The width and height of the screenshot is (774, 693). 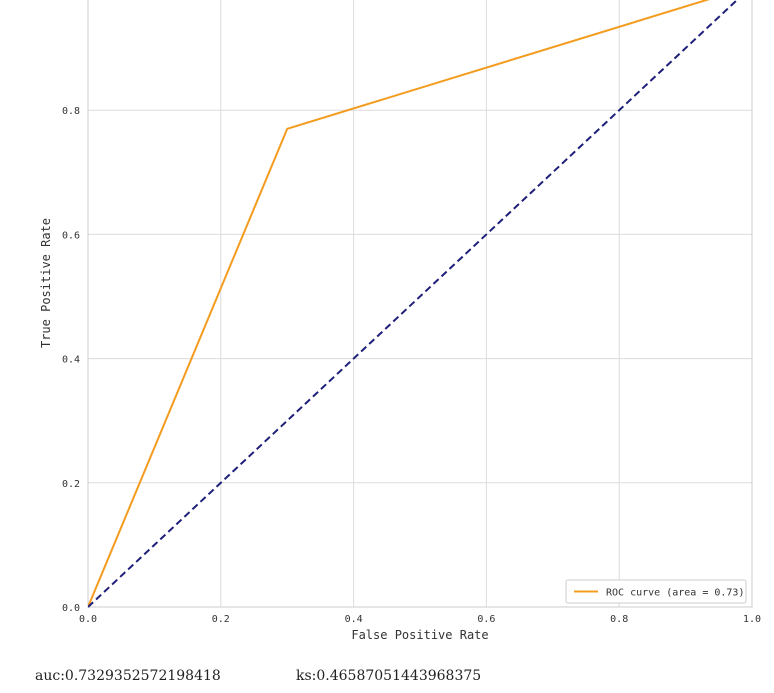 I want to click on y-tick-label: 0.8, so click(x=71, y=111).